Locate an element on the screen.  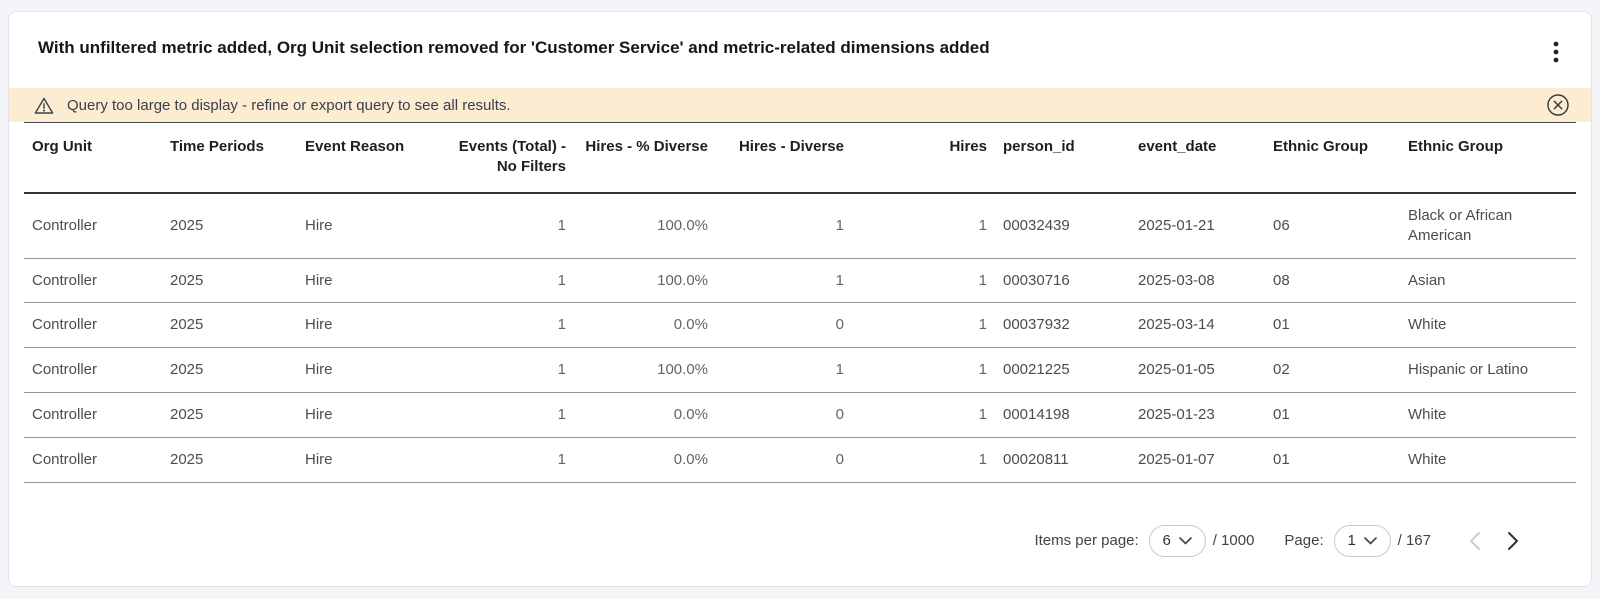
table-cell: Hispanic or Latino is located at coordinates (1488, 370).